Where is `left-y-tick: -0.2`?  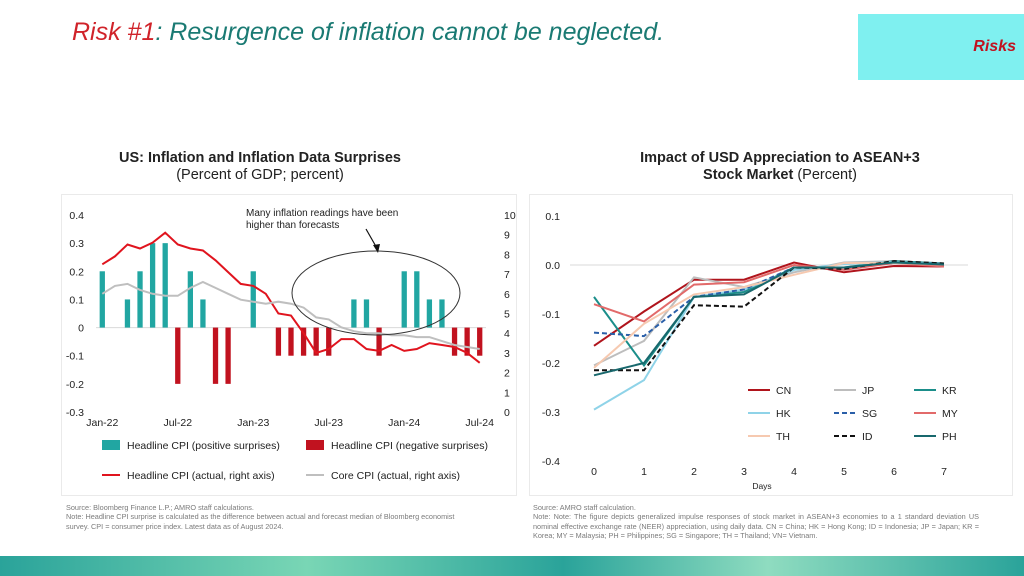
left-y-tick: -0.2 is located at coordinates (75, 385).